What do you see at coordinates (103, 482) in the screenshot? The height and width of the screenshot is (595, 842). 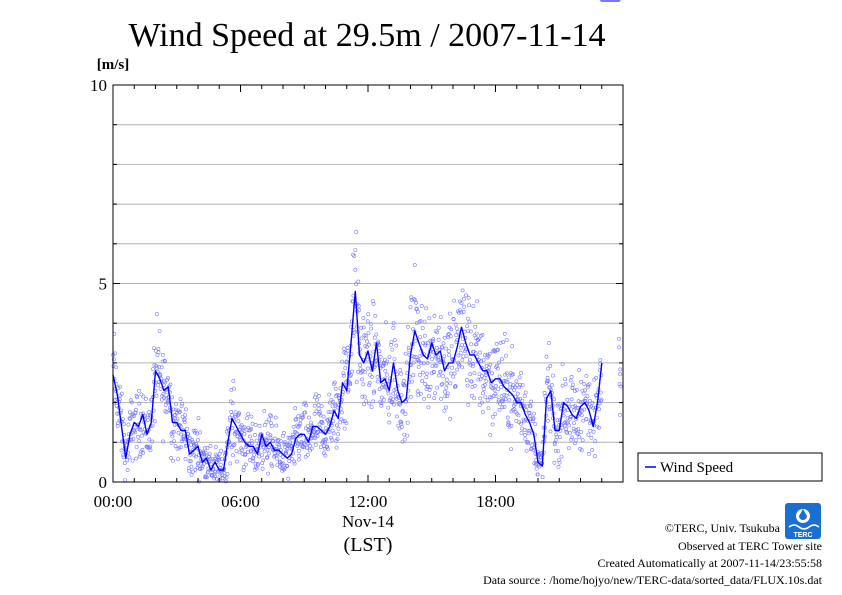 I see `y-tick-label: 0` at bounding box center [103, 482].